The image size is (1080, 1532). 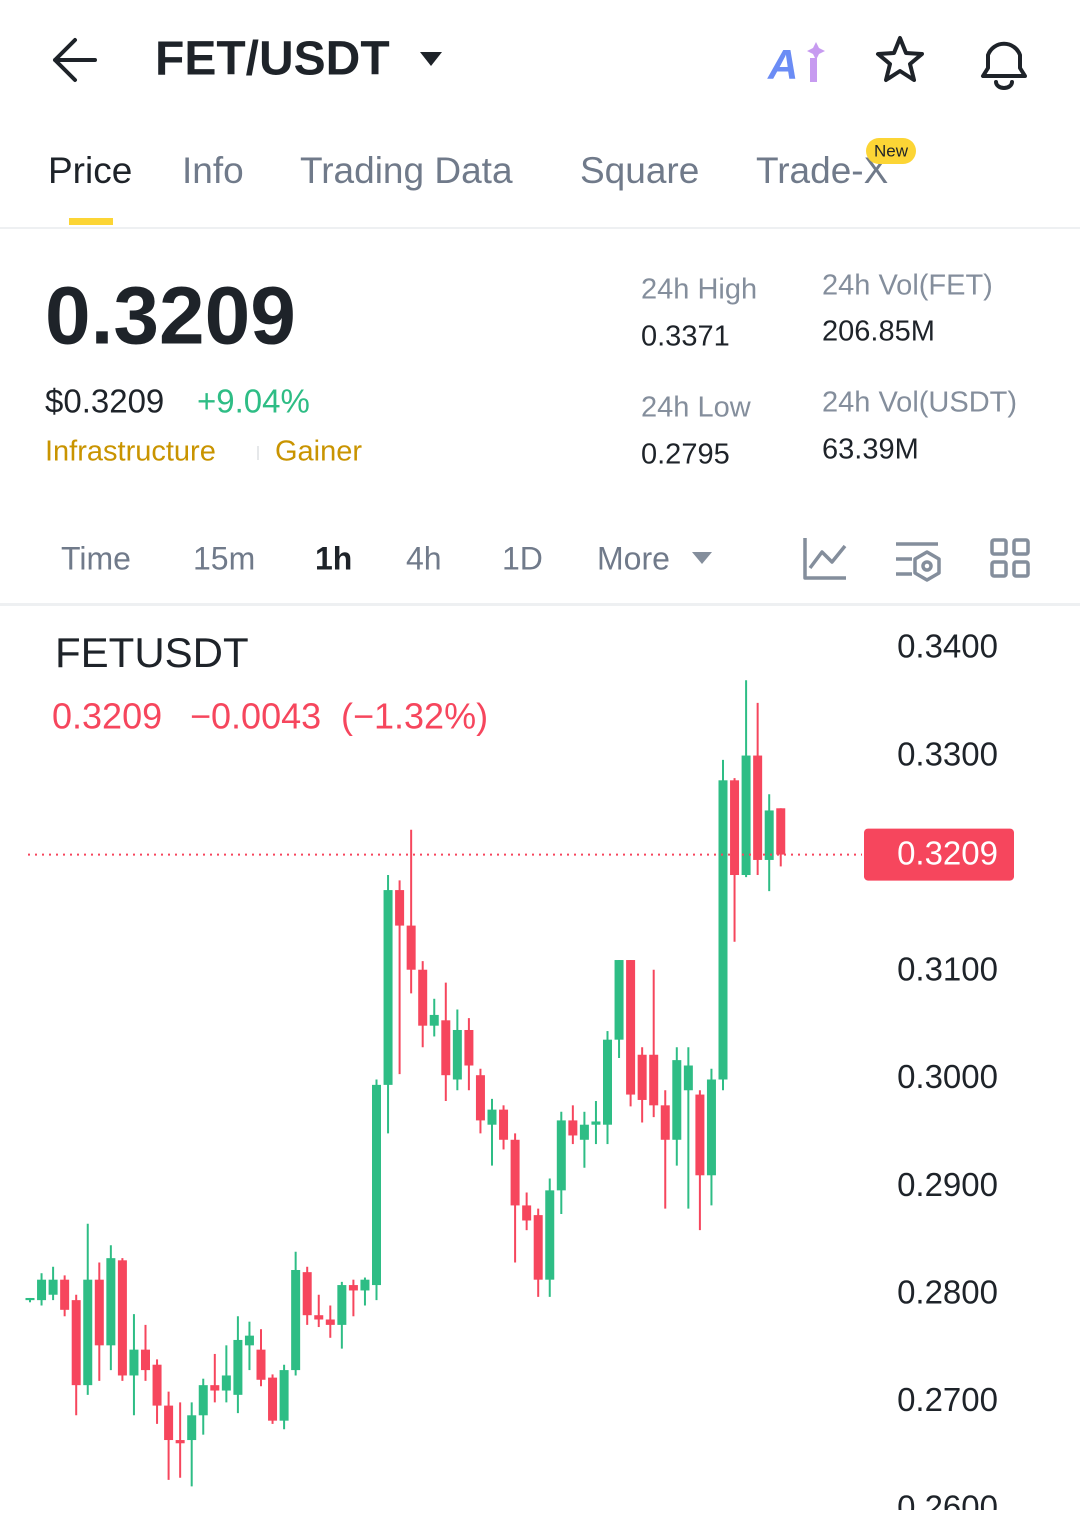 What do you see at coordinates (947, 753) in the screenshot?
I see `y-tick-label: 0.3300` at bounding box center [947, 753].